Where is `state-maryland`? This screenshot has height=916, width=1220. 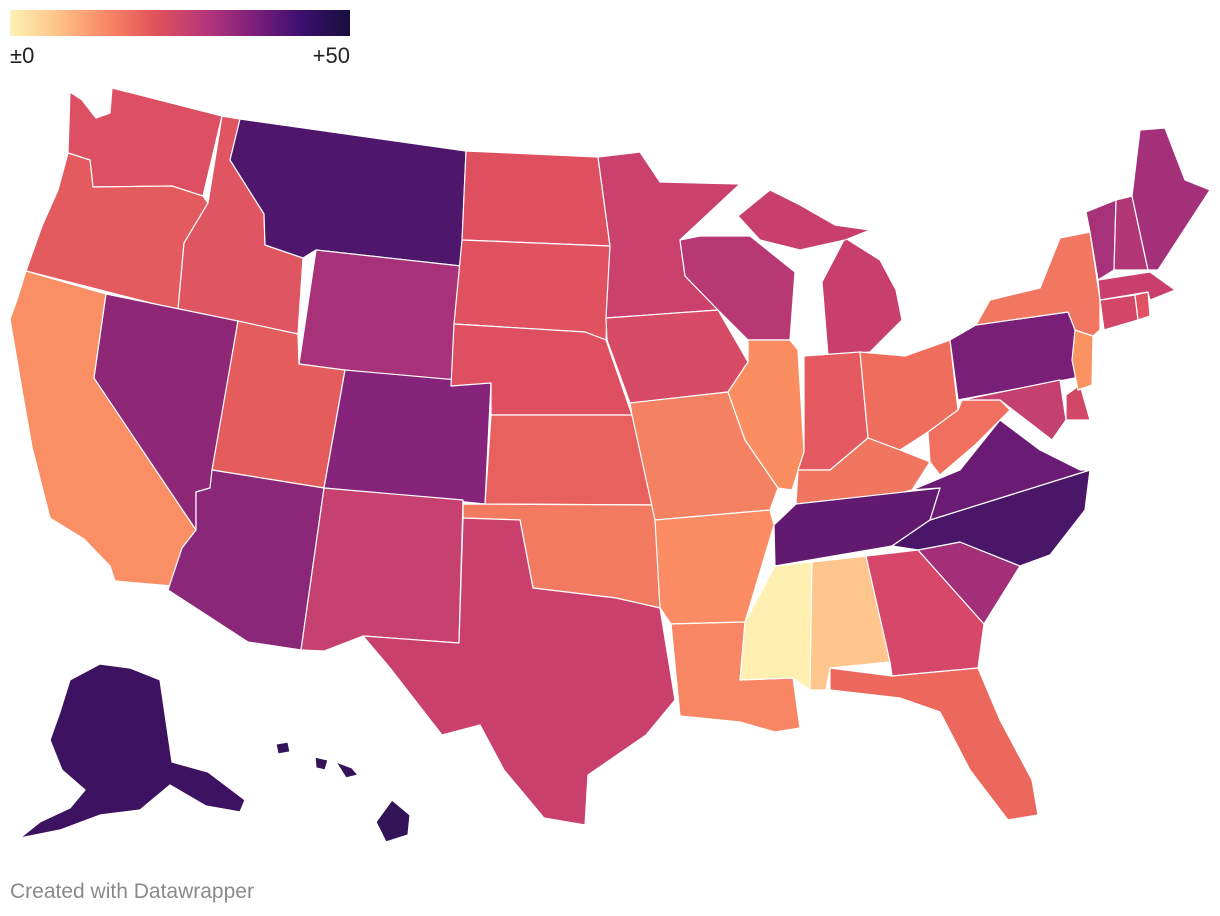 state-maryland is located at coordinates (1014, 410).